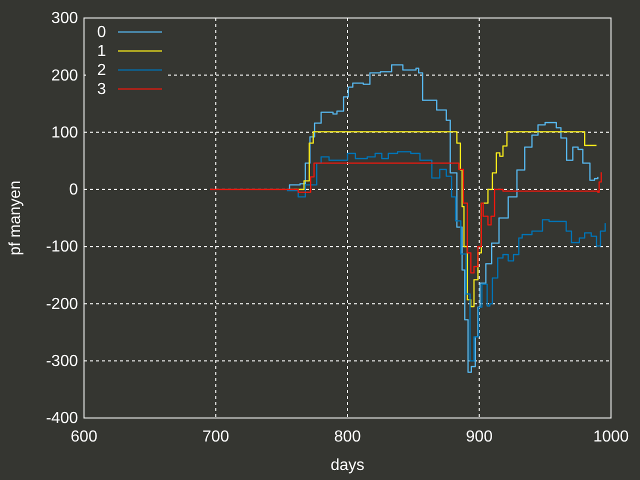 The width and height of the screenshot is (640, 480). What do you see at coordinates (101, 32) in the screenshot?
I see `legend-label: 0` at bounding box center [101, 32].